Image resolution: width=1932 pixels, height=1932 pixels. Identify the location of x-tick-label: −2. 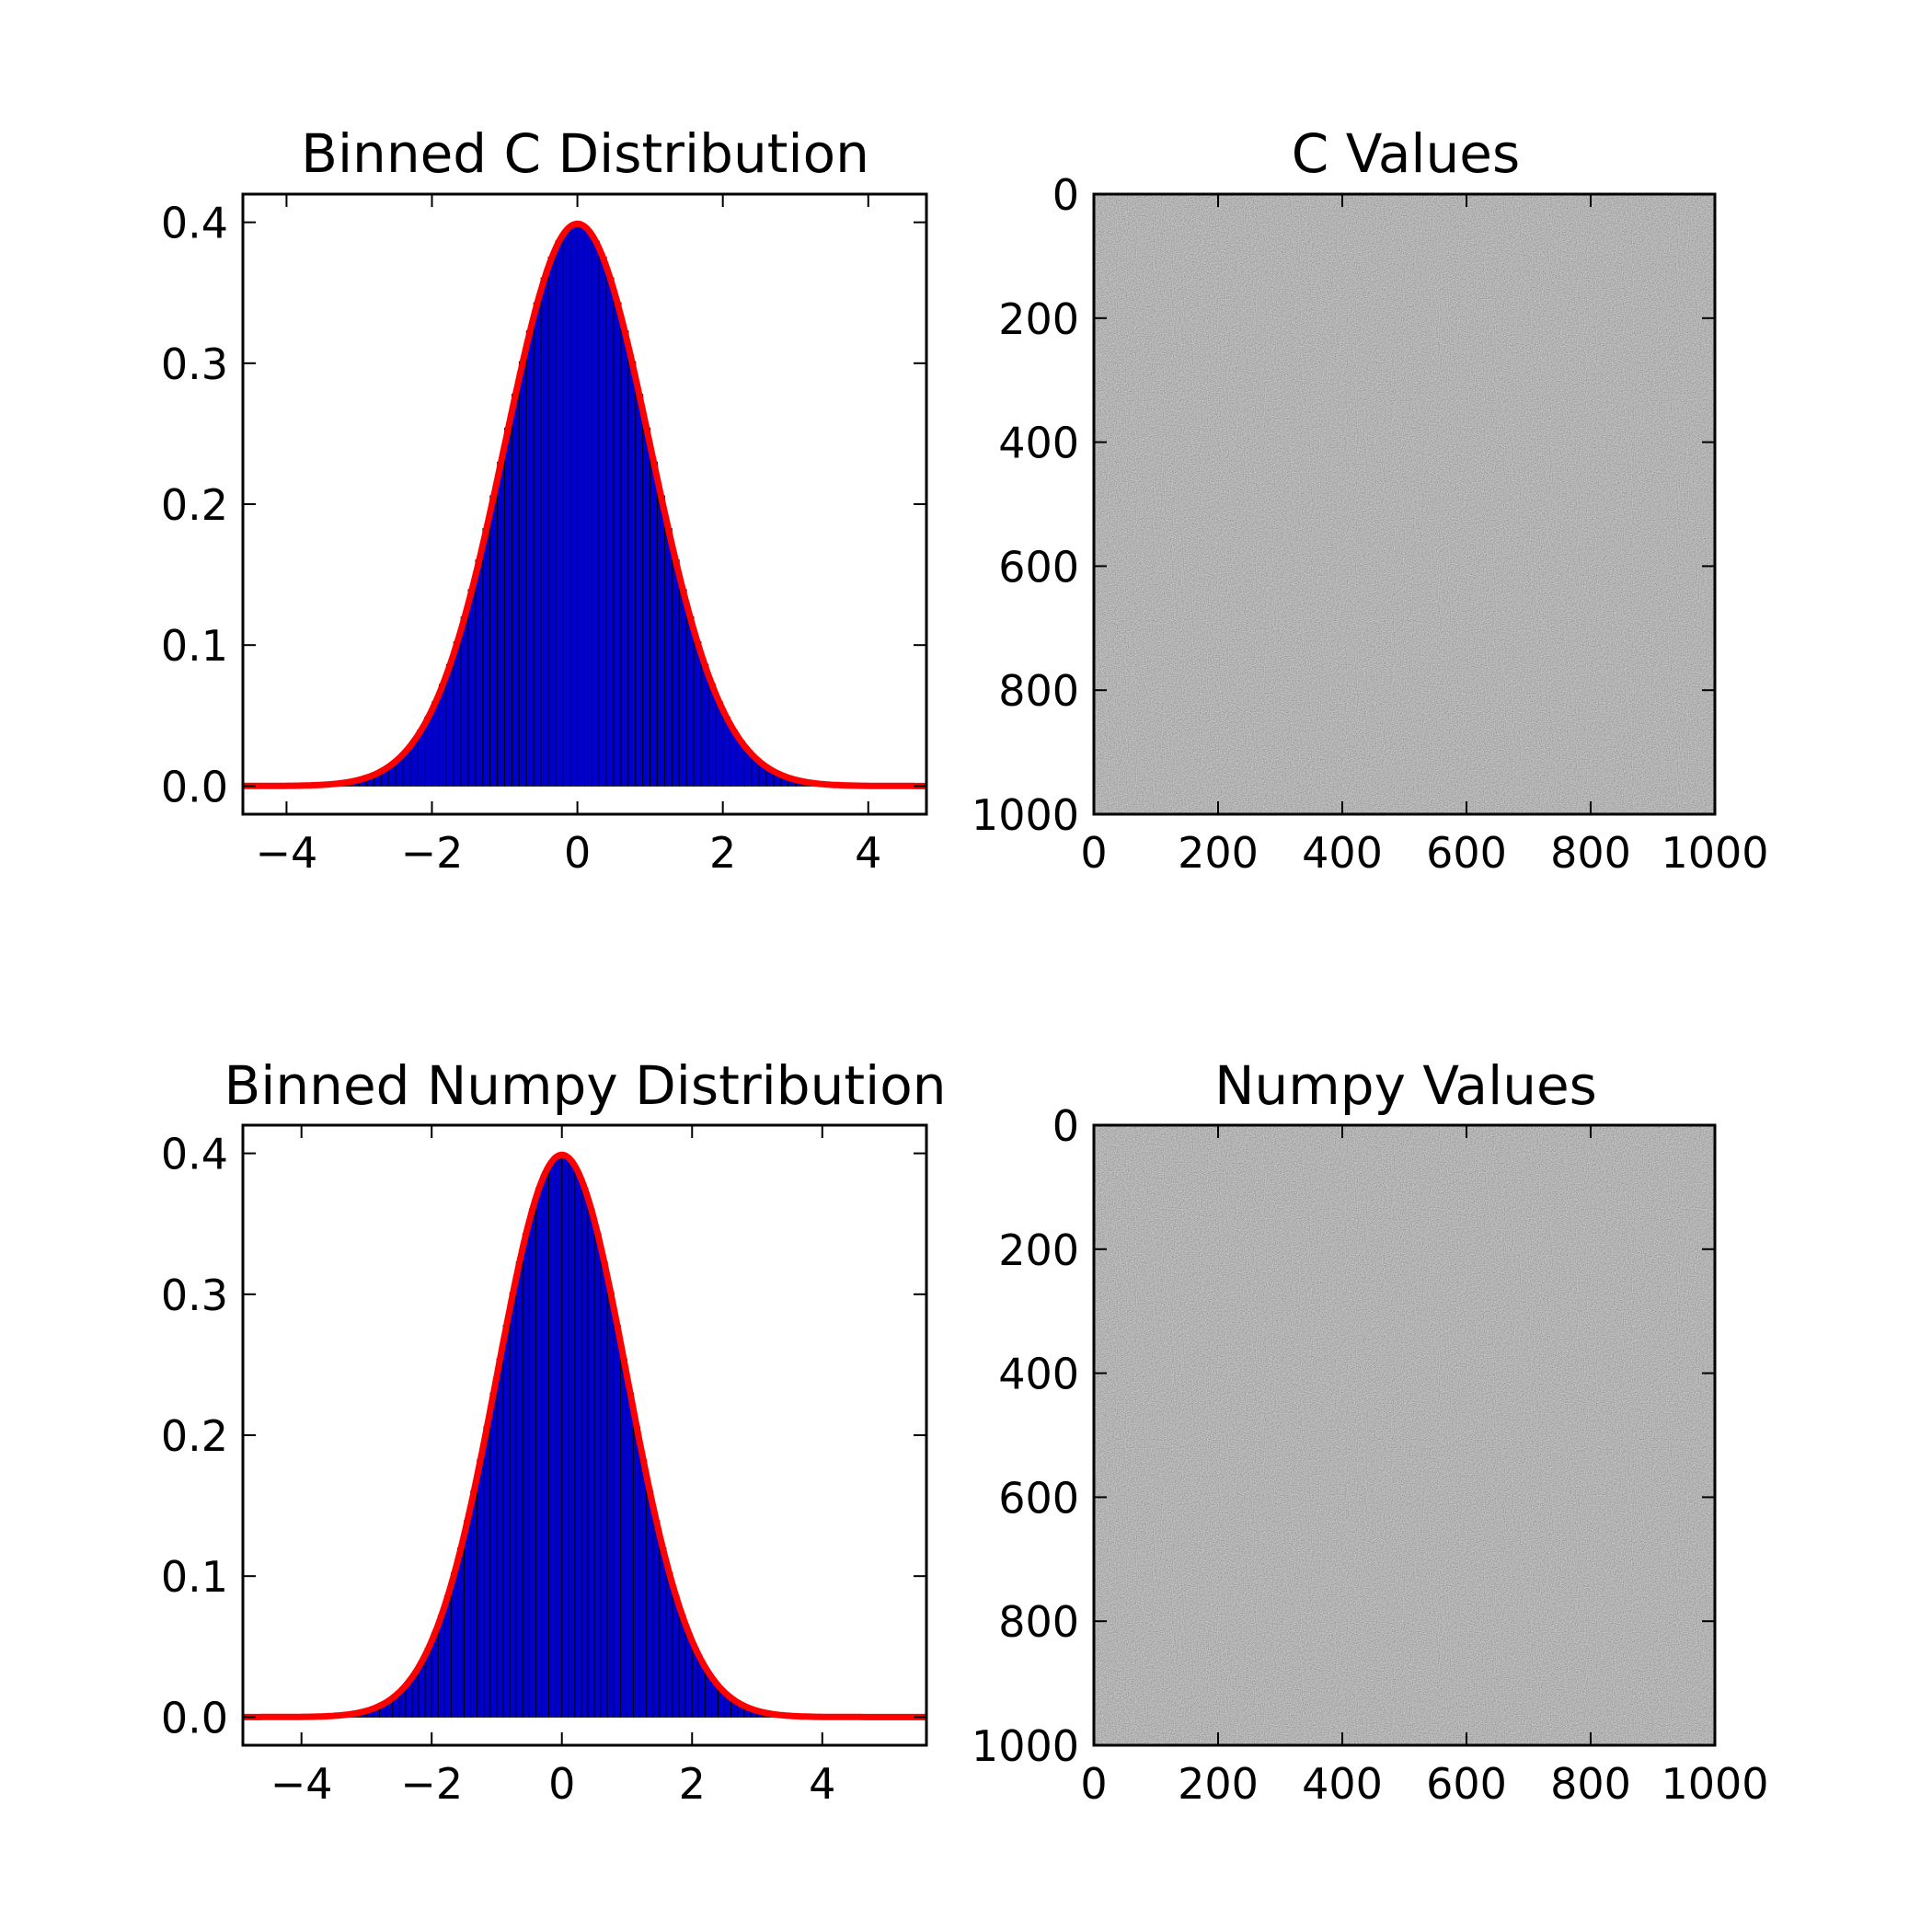
(431, 1784).